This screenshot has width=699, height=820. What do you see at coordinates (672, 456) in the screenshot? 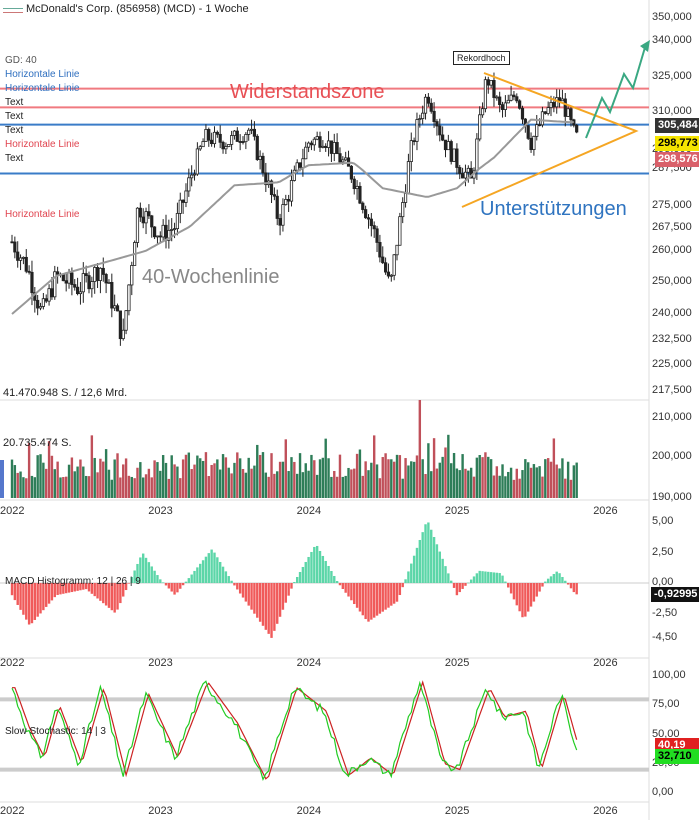
I see `price-tick-label: 200,000` at bounding box center [672, 456].